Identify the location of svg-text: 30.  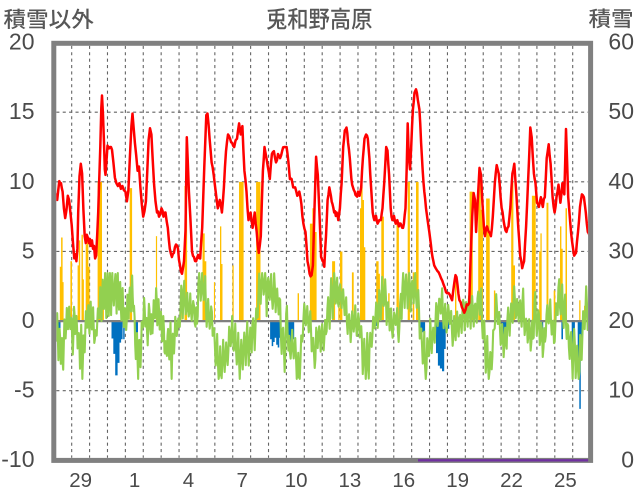
(621, 250).